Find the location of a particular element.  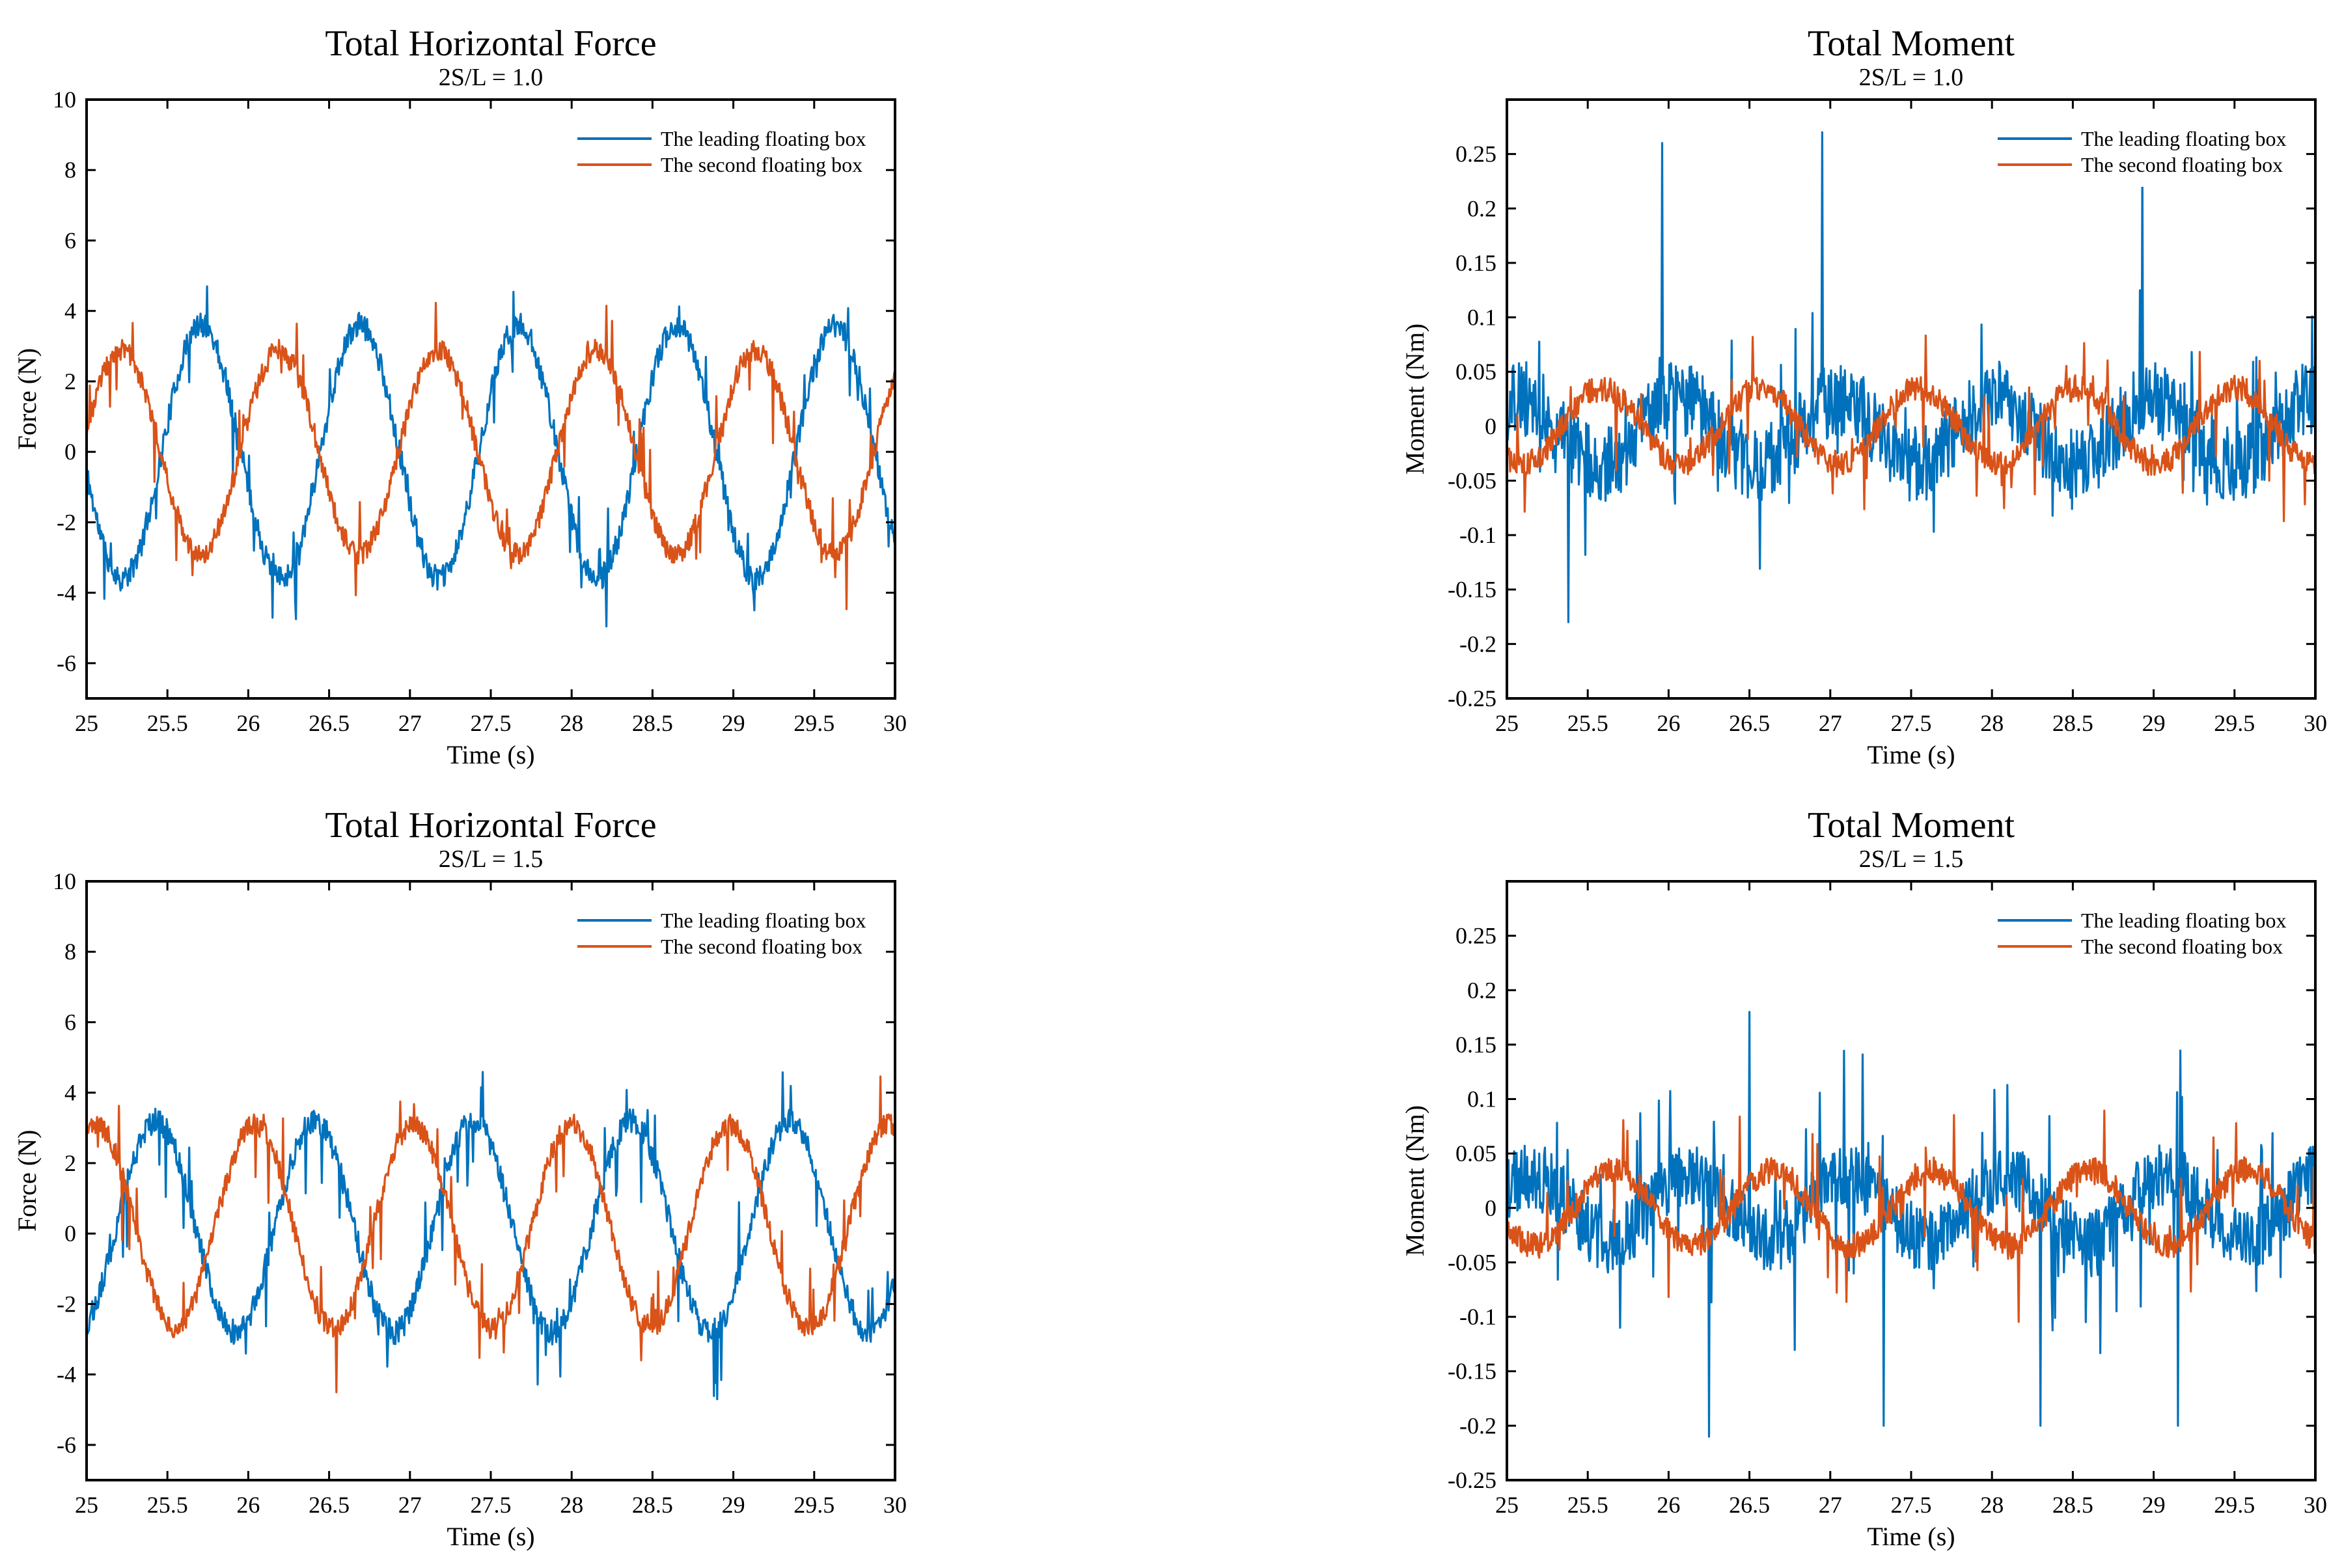

y-tick-label: 4 is located at coordinates (70, 311).